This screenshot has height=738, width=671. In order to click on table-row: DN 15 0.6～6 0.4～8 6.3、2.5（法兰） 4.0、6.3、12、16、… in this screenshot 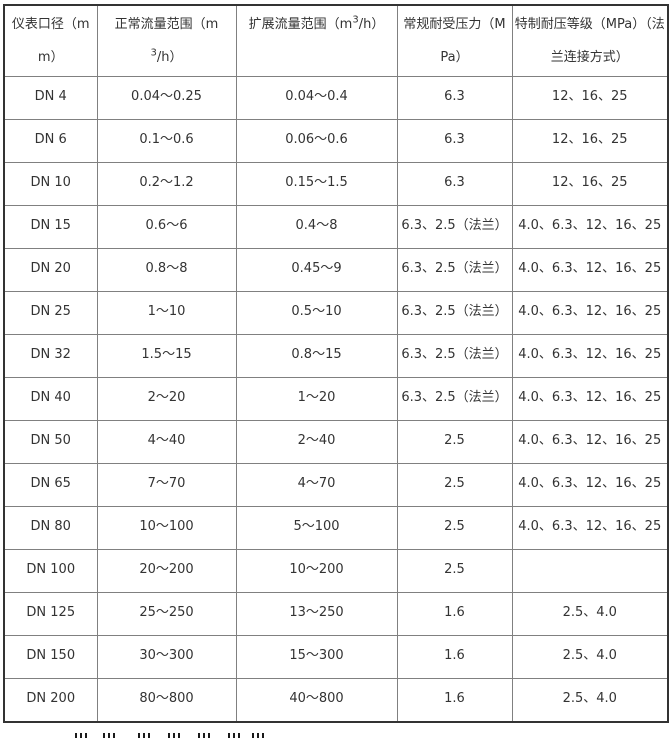, I will do `click(336, 227)`.